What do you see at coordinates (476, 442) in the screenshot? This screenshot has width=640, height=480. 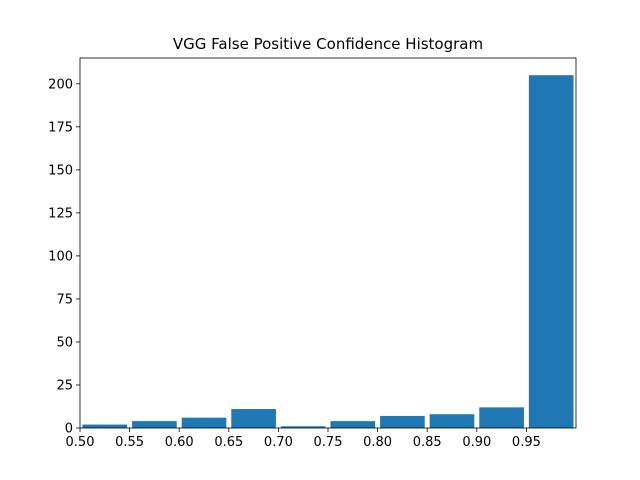 I see `x-tick-label: 0.90` at bounding box center [476, 442].